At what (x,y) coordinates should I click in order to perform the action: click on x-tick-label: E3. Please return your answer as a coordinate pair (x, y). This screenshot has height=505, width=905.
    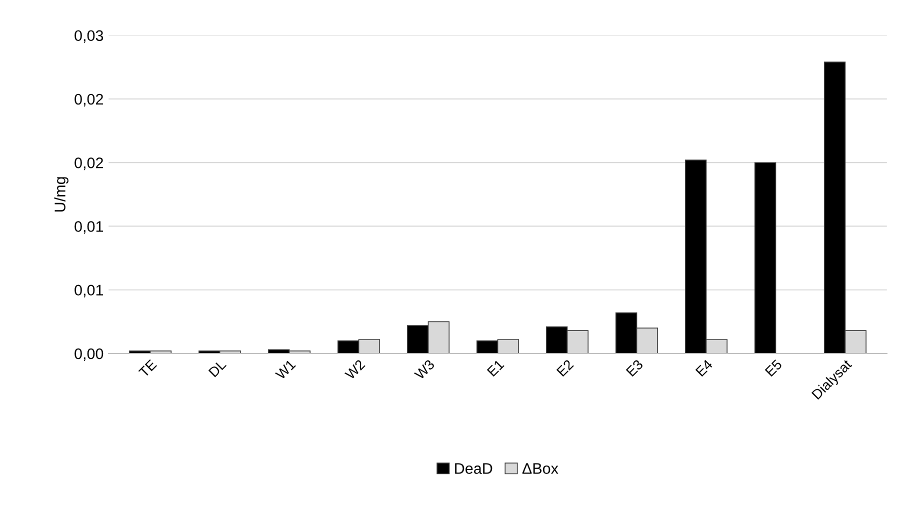
    Looking at the image, I should click on (635, 368).